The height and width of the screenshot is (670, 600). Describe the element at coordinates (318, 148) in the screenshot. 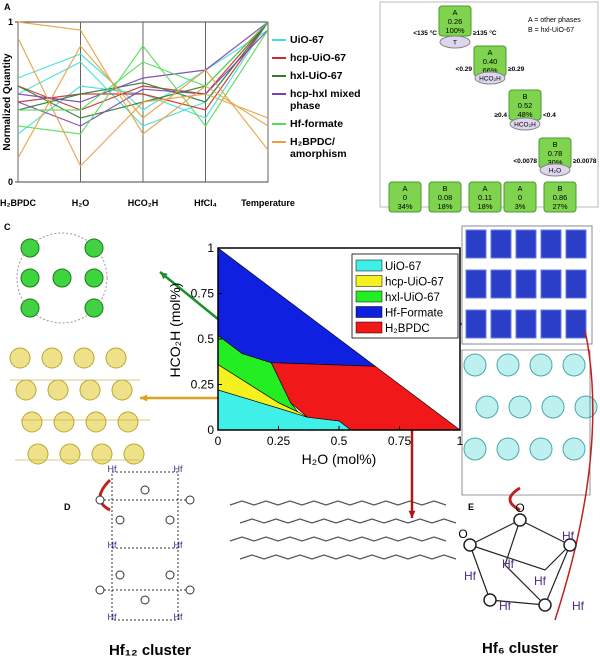

I see `legend-label: H₂BPDC/ amorphism` at that location.